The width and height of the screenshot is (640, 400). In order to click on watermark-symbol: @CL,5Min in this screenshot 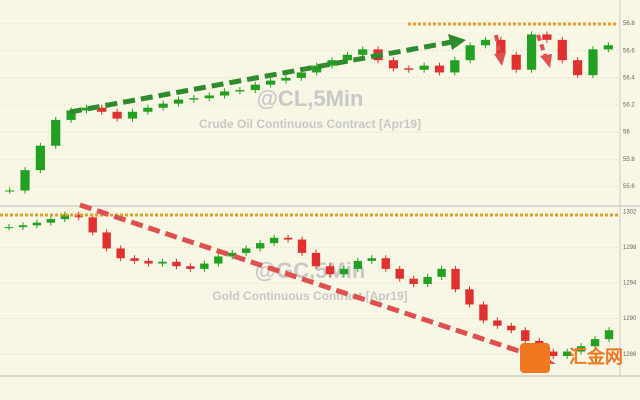, I will do `click(309, 98)`.